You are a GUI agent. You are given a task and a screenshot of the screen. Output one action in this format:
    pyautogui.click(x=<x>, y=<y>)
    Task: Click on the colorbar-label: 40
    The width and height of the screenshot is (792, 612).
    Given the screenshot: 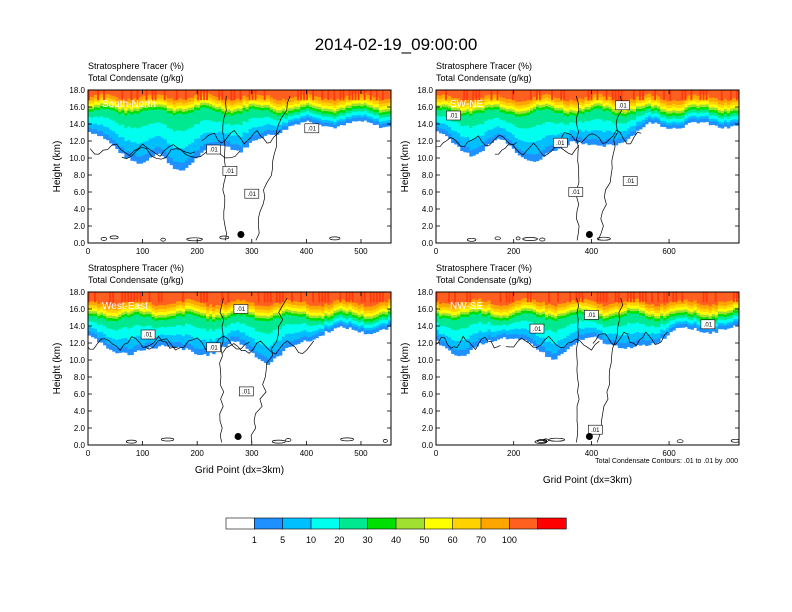 What is the action you would take?
    pyautogui.click(x=396, y=540)
    